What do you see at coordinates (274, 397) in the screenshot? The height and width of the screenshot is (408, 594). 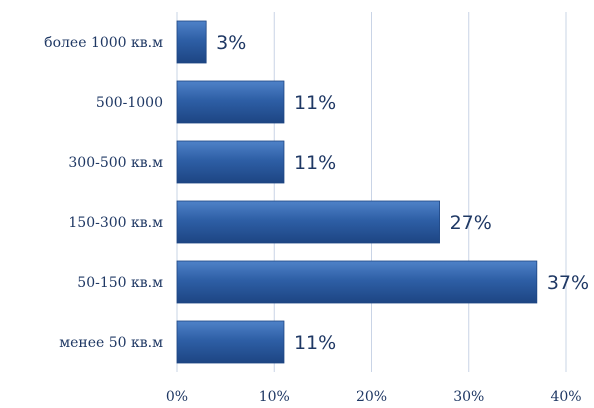 I see `x-tick-label: 10%` at bounding box center [274, 397].